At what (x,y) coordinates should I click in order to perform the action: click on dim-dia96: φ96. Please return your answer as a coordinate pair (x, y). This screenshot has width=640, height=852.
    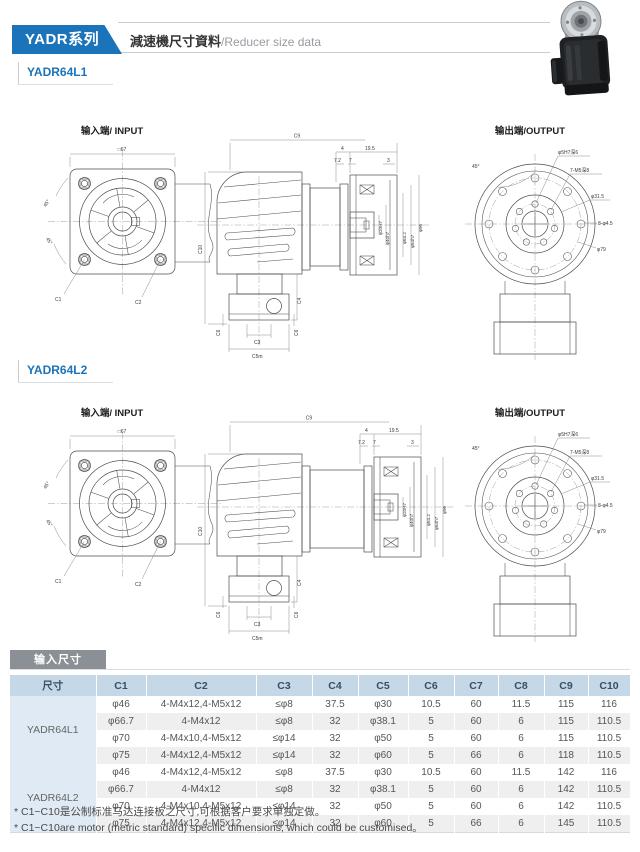
    Looking at the image, I should click on (420, 227).